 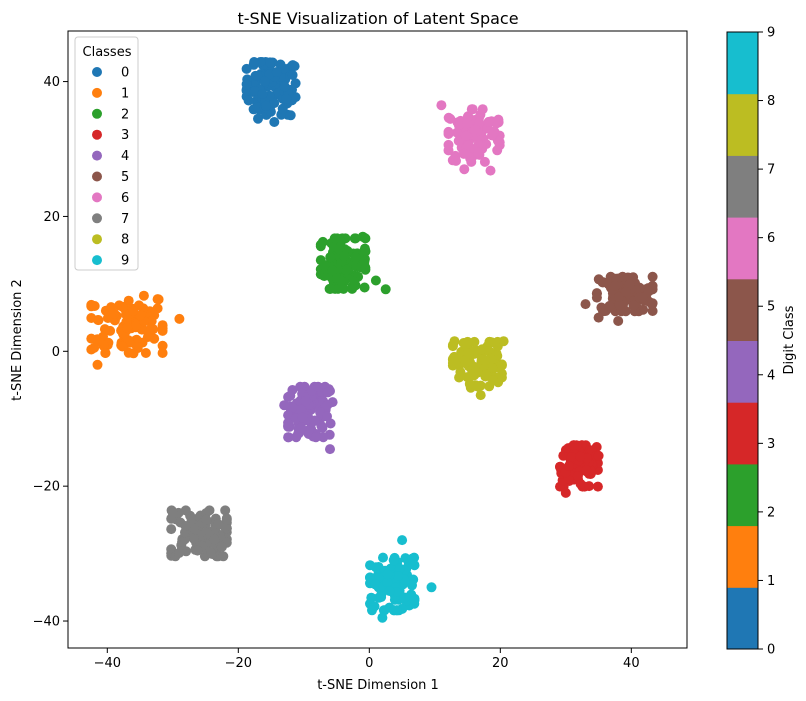 I want to click on x-tick-label: −40, so click(x=107, y=663).